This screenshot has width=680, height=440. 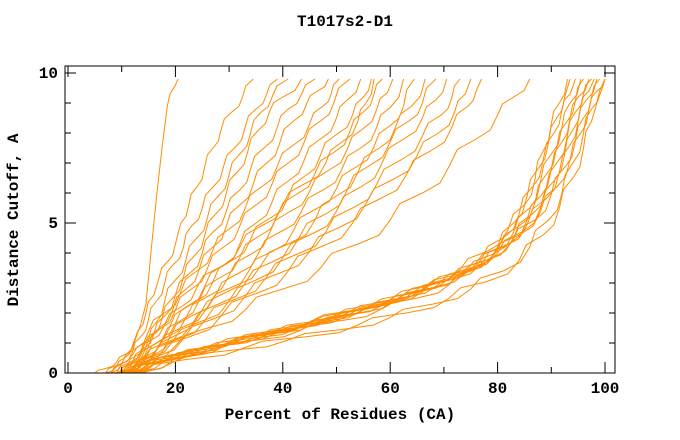 What do you see at coordinates (14, 219) in the screenshot?
I see `y-axis-label: Distance Cutoff, A` at bounding box center [14, 219].